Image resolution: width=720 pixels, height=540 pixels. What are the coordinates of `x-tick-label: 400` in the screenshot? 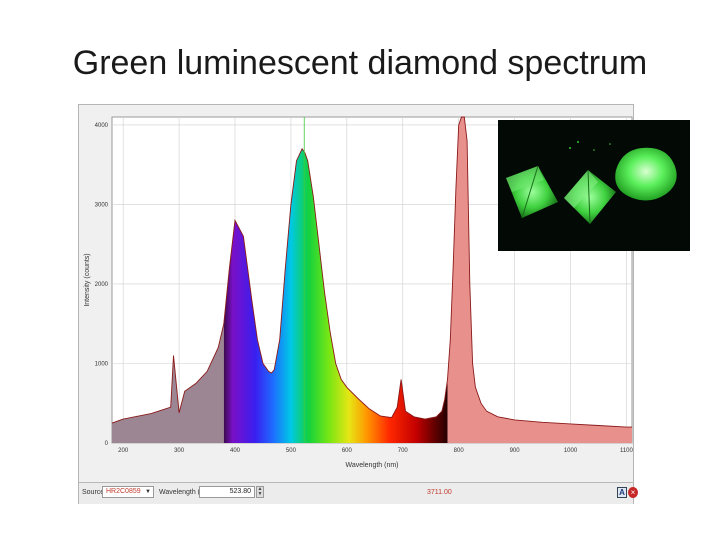 It's located at (235, 451).